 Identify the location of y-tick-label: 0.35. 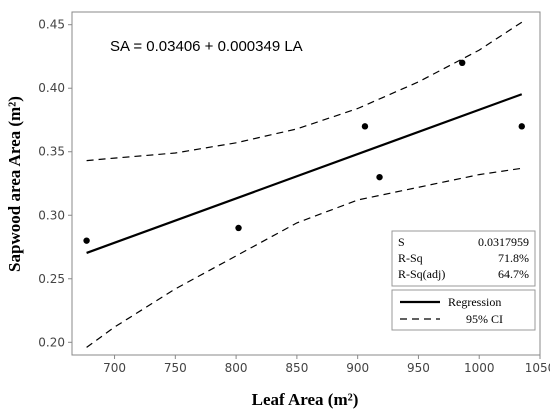
(51, 152).